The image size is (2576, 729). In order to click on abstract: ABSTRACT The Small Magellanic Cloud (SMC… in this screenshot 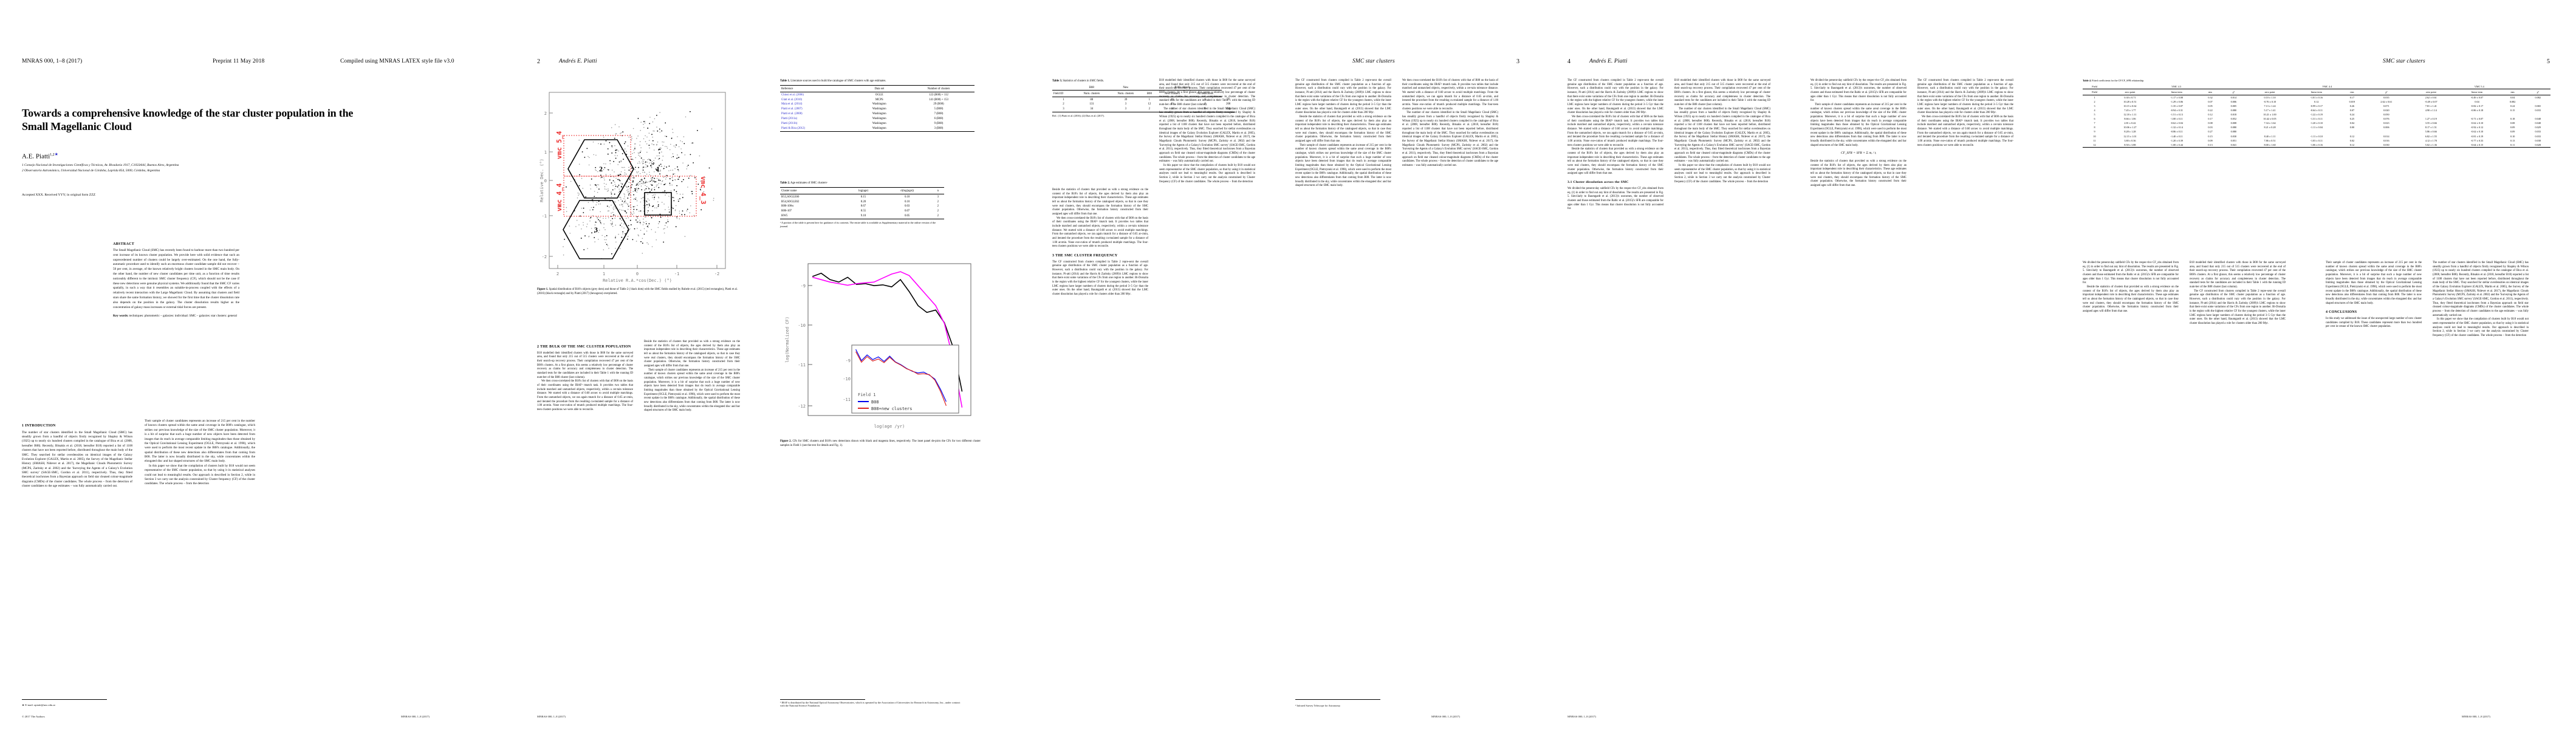, I will do `click(176, 280)`.